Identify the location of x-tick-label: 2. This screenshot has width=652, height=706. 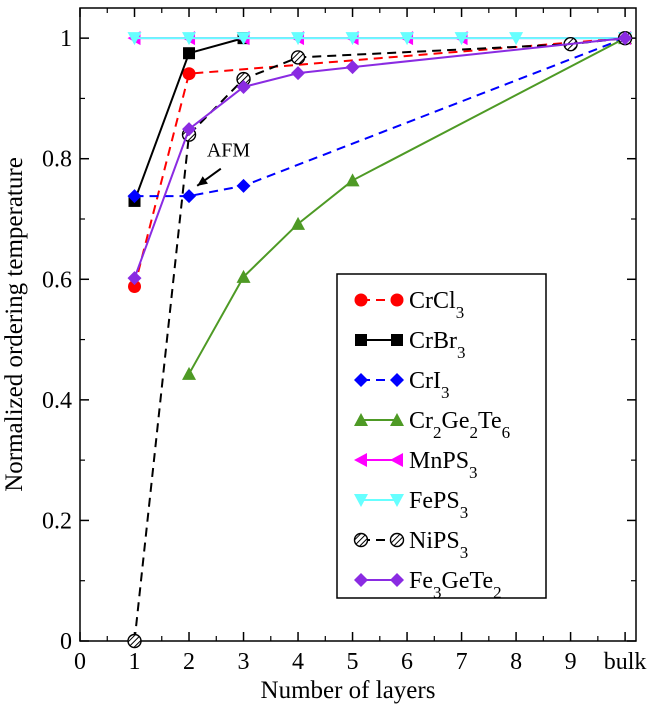
(189, 662).